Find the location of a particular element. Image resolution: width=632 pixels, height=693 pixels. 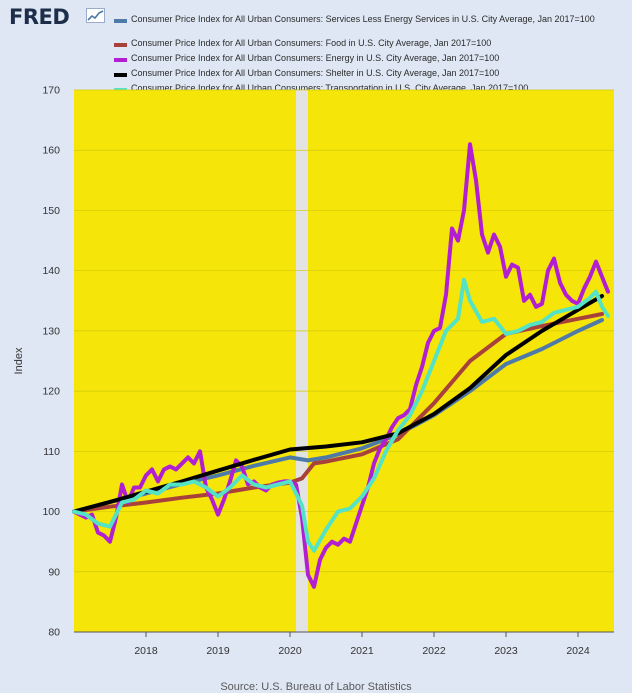

y-tick-label: 150 is located at coordinates (51, 211).